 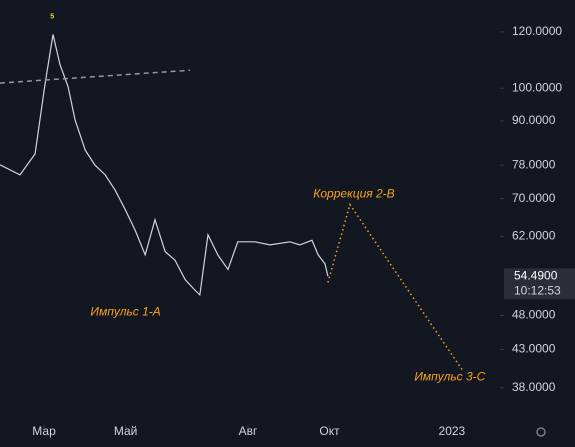 I want to click on annotation: Коррекция 2-В, so click(x=353, y=193).